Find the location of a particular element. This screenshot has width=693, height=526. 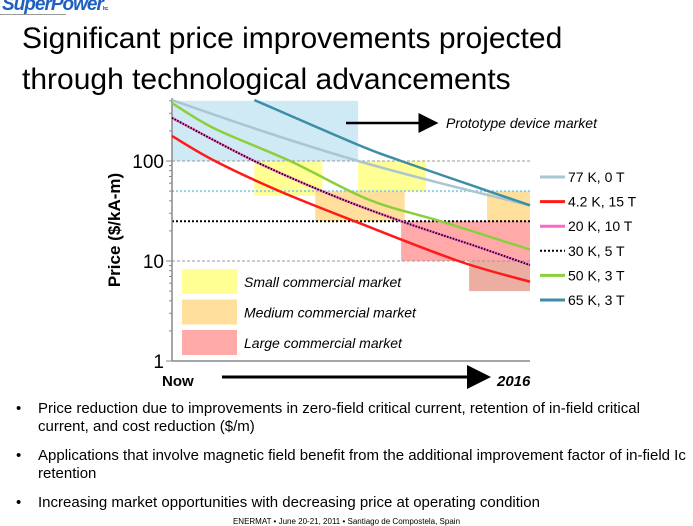

legend-label-65-k-3-t: 65 K, 3 T is located at coordinates (596, 300).